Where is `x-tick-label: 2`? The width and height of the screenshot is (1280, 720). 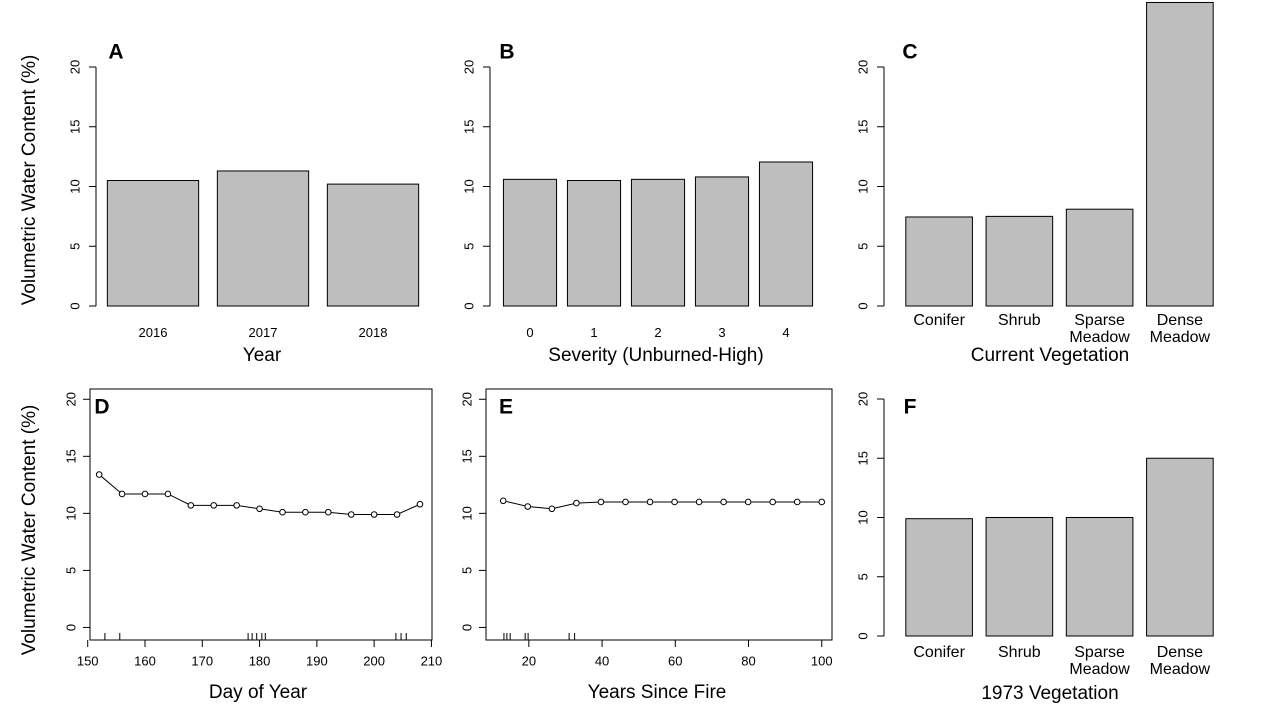 x-tick-label: 2 is located at coordinates (658, 332).